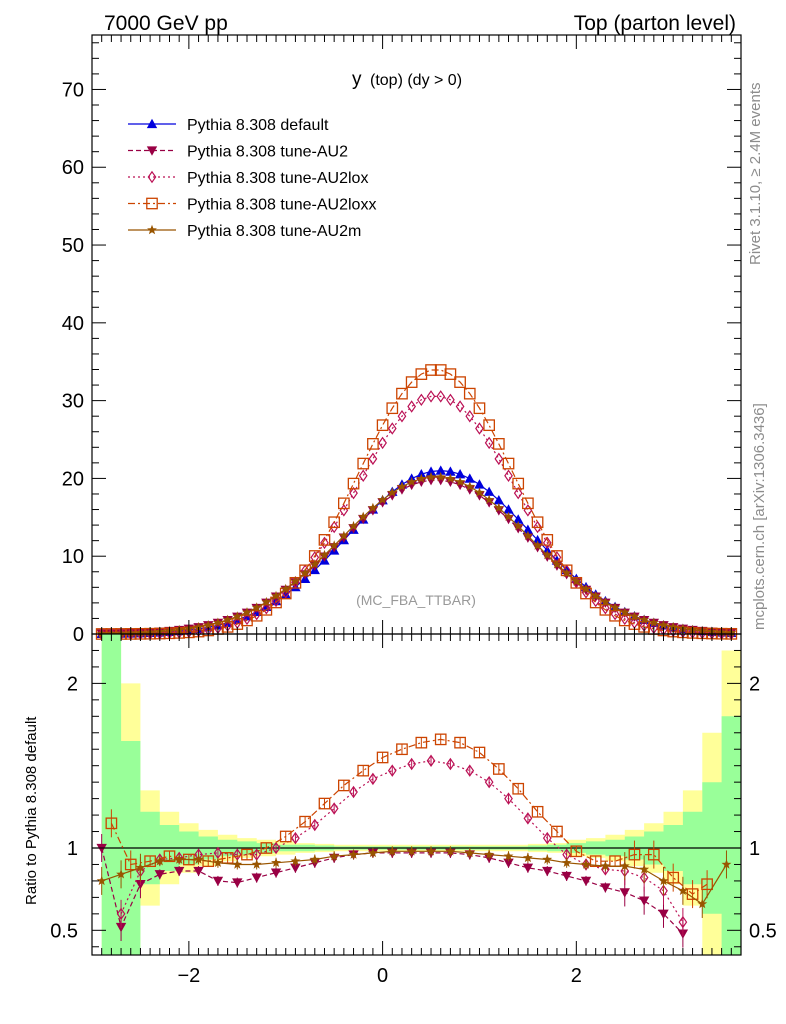  Describe the element at coordinates (72, 849) in the screenshot. I see `ratio-y-tick-label: 1` at that location.